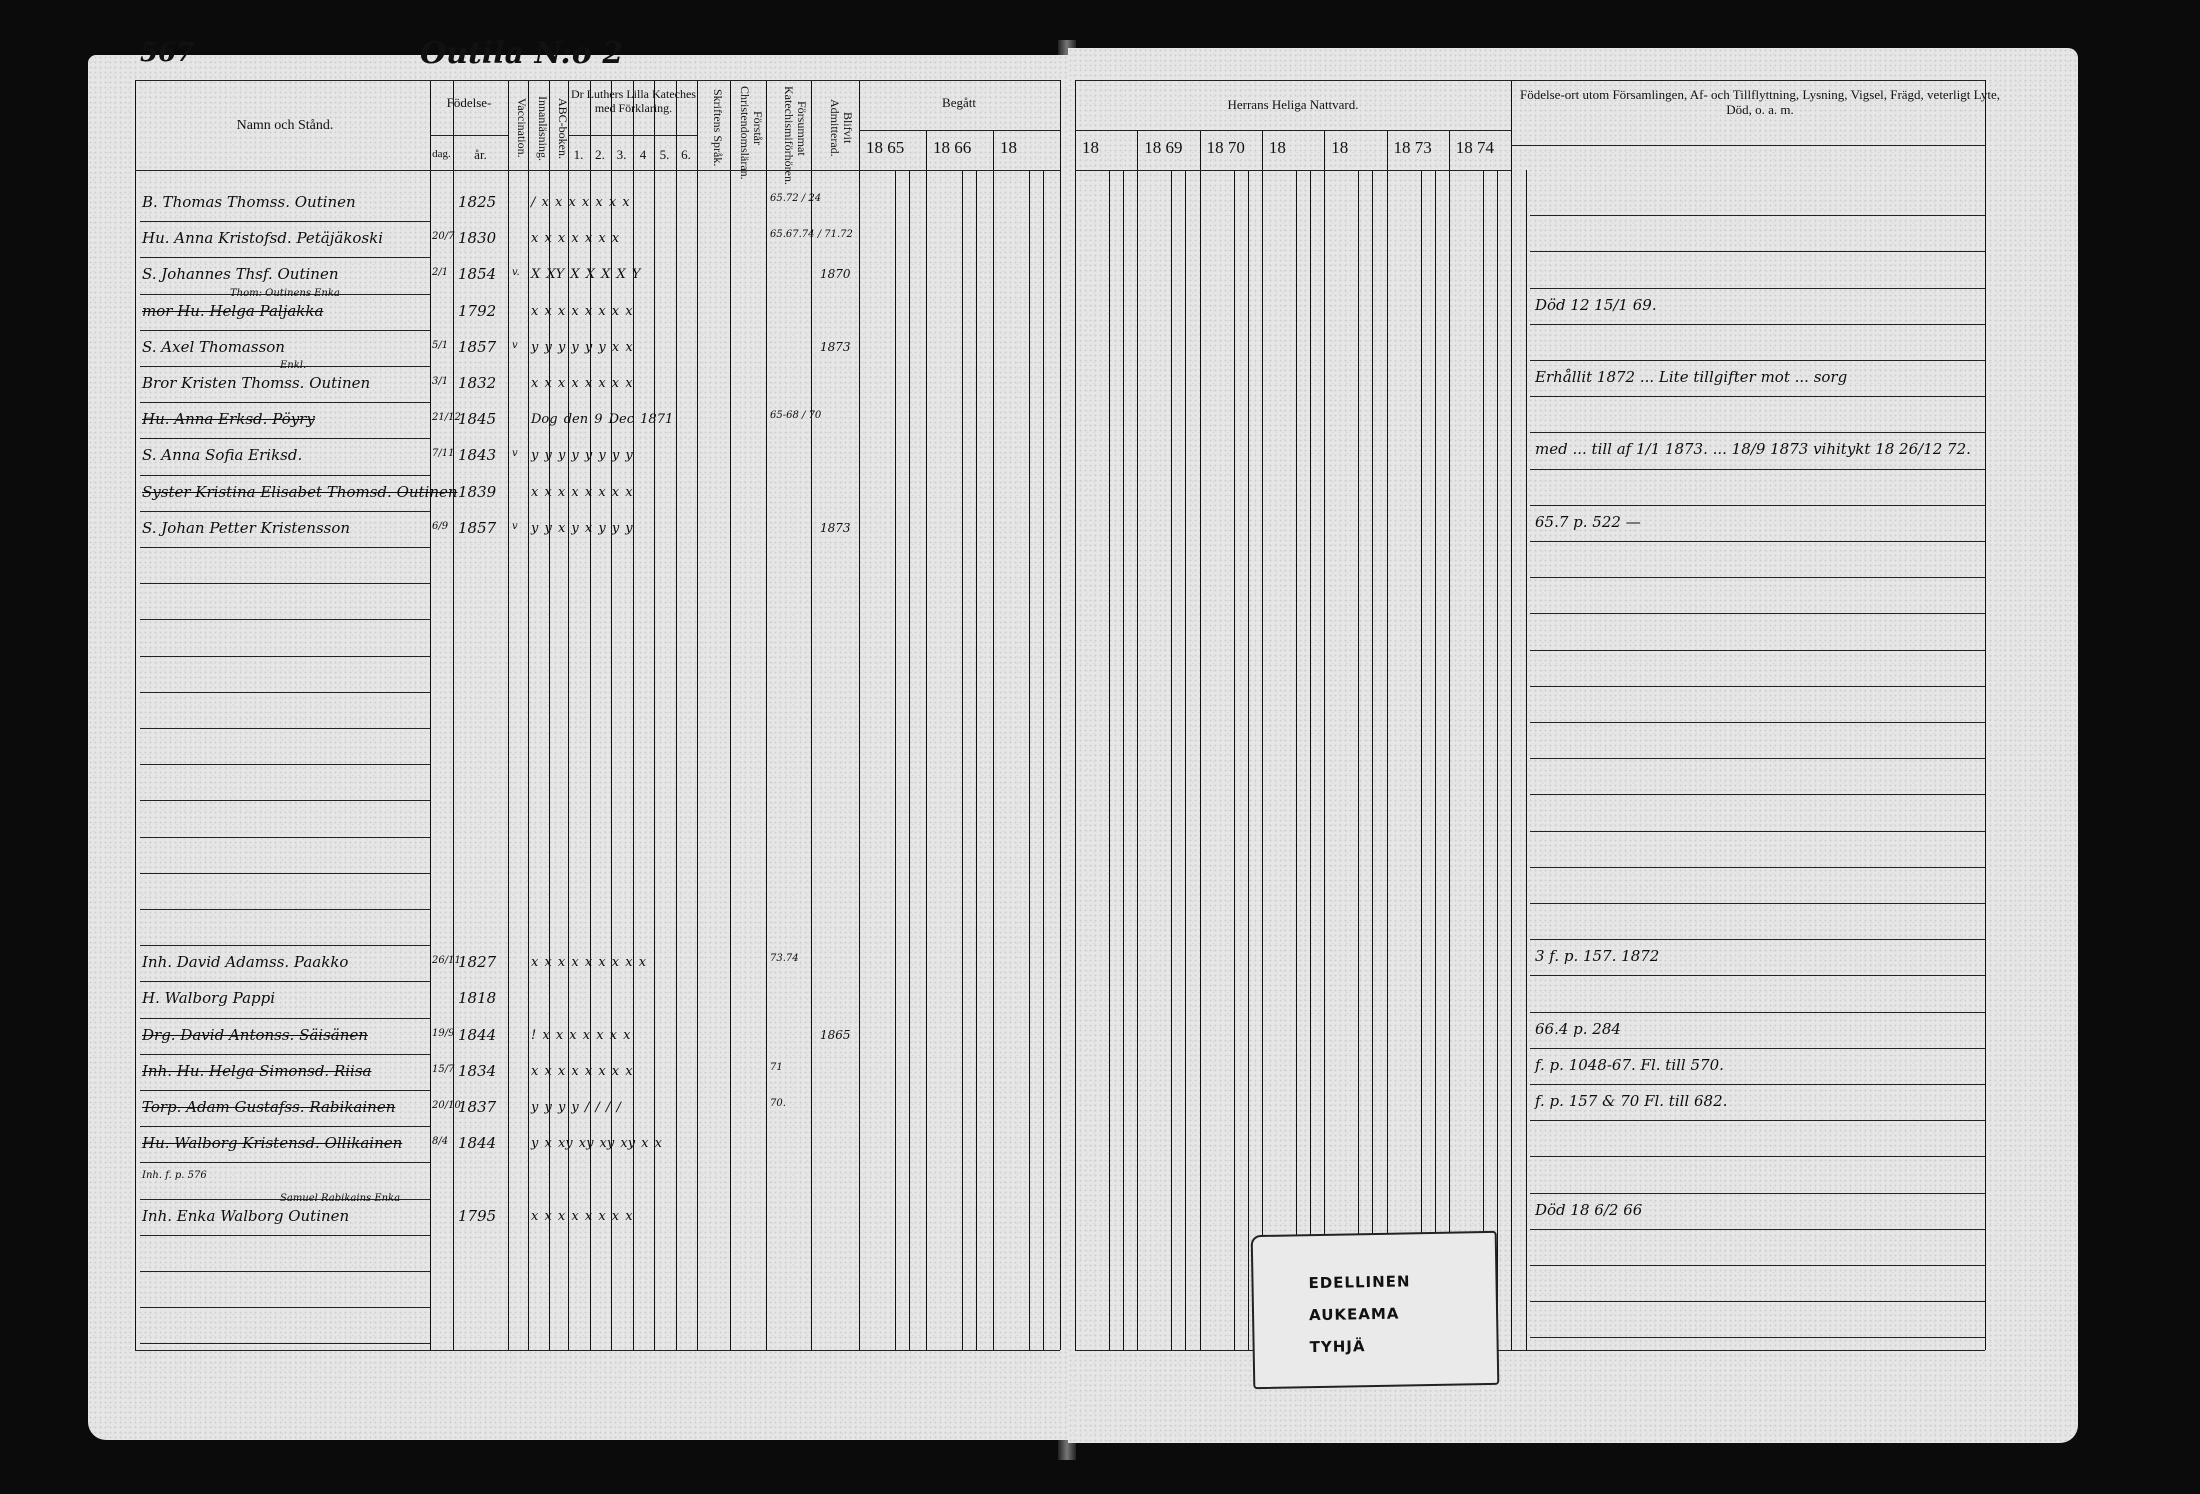 The height and width of the screenshot is (1494, 2200). Describe the element at coordinates (811, 235) in the screenshot. I see `entry-missed-hearings: 65.67.74 / 71.72` at that location.